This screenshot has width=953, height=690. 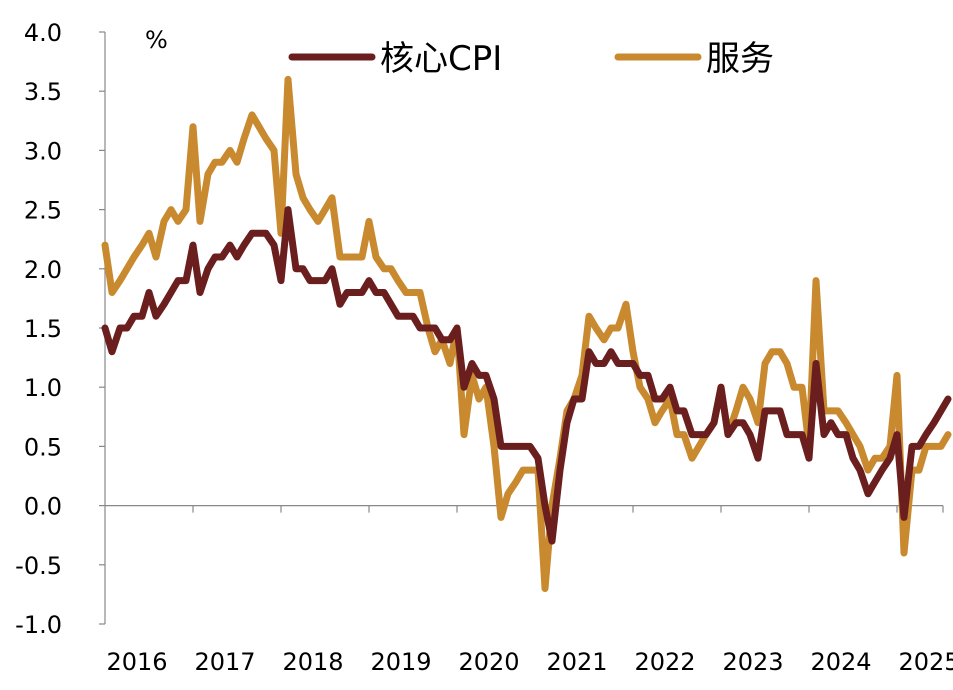 I want to click on x-tick-label: 2023, so click(x=752, y=662).